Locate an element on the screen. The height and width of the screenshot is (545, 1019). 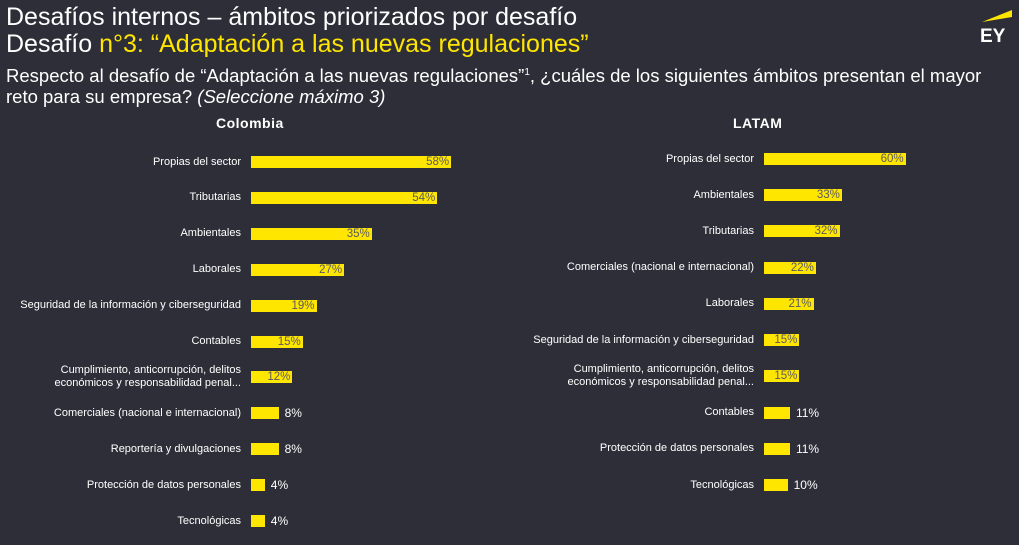
data-label-colombia: 58% is located at coordinates (438, 162).